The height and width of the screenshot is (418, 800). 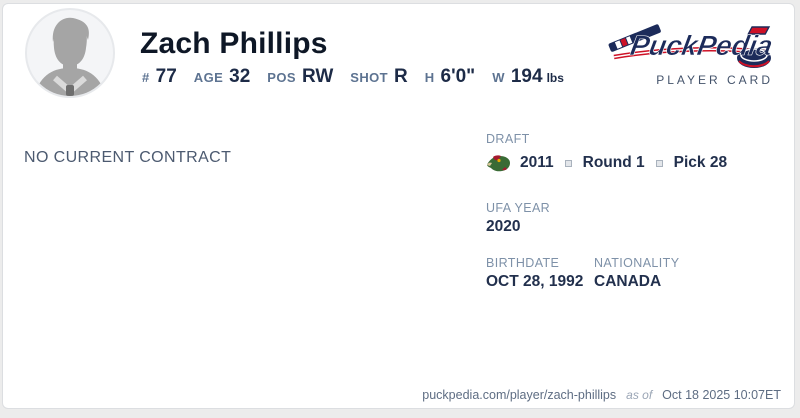 What do you see at coordinates (429, 77) in the screenshot?
I see `stat-label: H` at bounding box center [429, 77].